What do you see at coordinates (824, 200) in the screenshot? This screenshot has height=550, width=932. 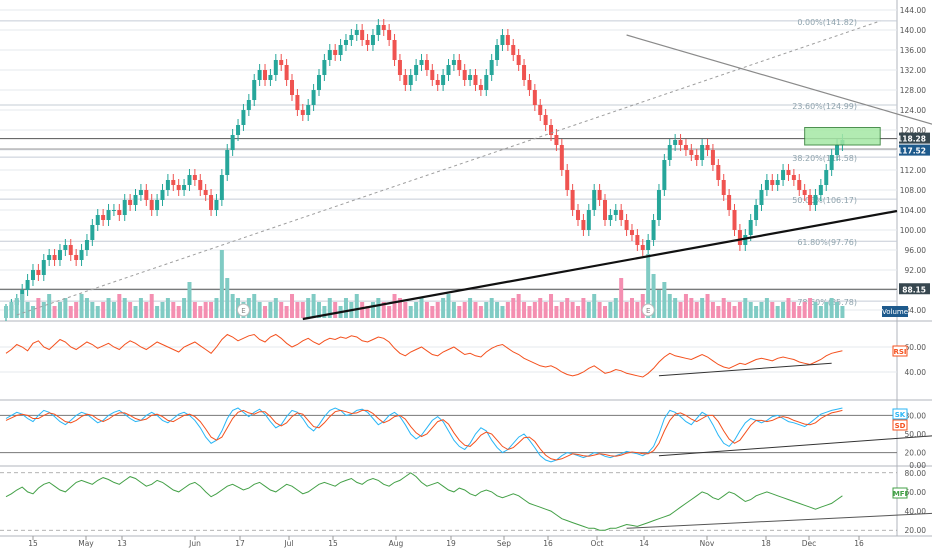 I see `fib-level-label: 50.00%(106.17)` at bounding box center [824, 200].